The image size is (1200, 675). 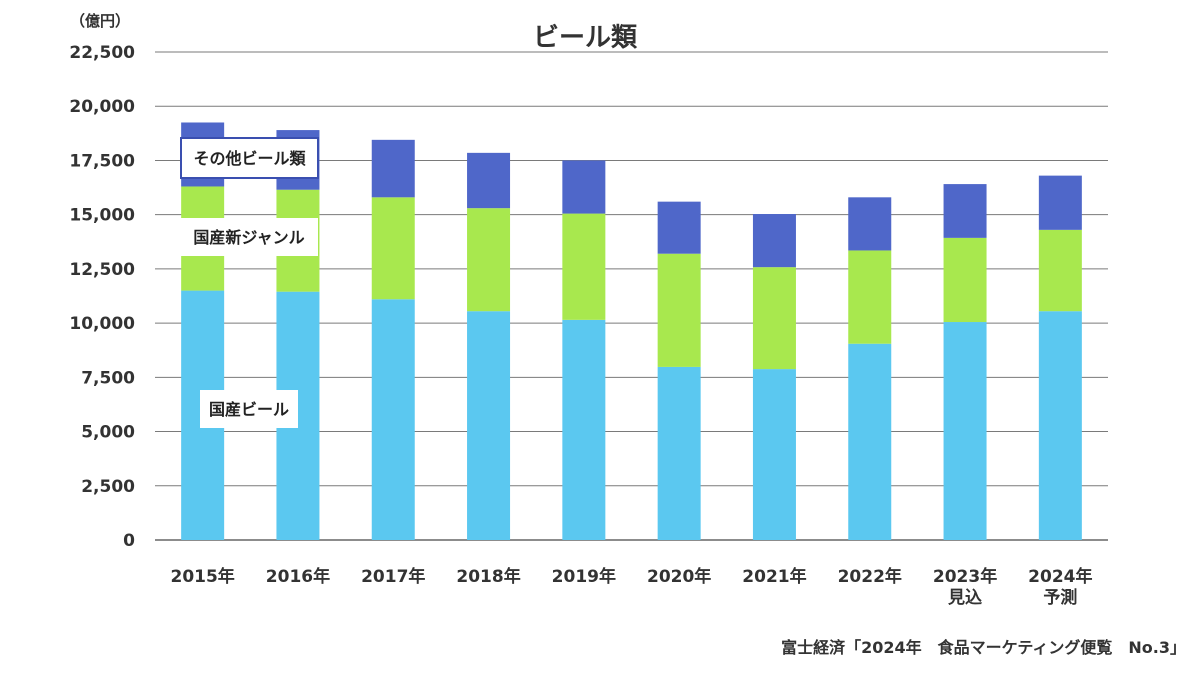 What do you see at coordinates (108, 487) in the screenshot?
I see `y-tick-label: 2,500` at bounding box center [108, 487].